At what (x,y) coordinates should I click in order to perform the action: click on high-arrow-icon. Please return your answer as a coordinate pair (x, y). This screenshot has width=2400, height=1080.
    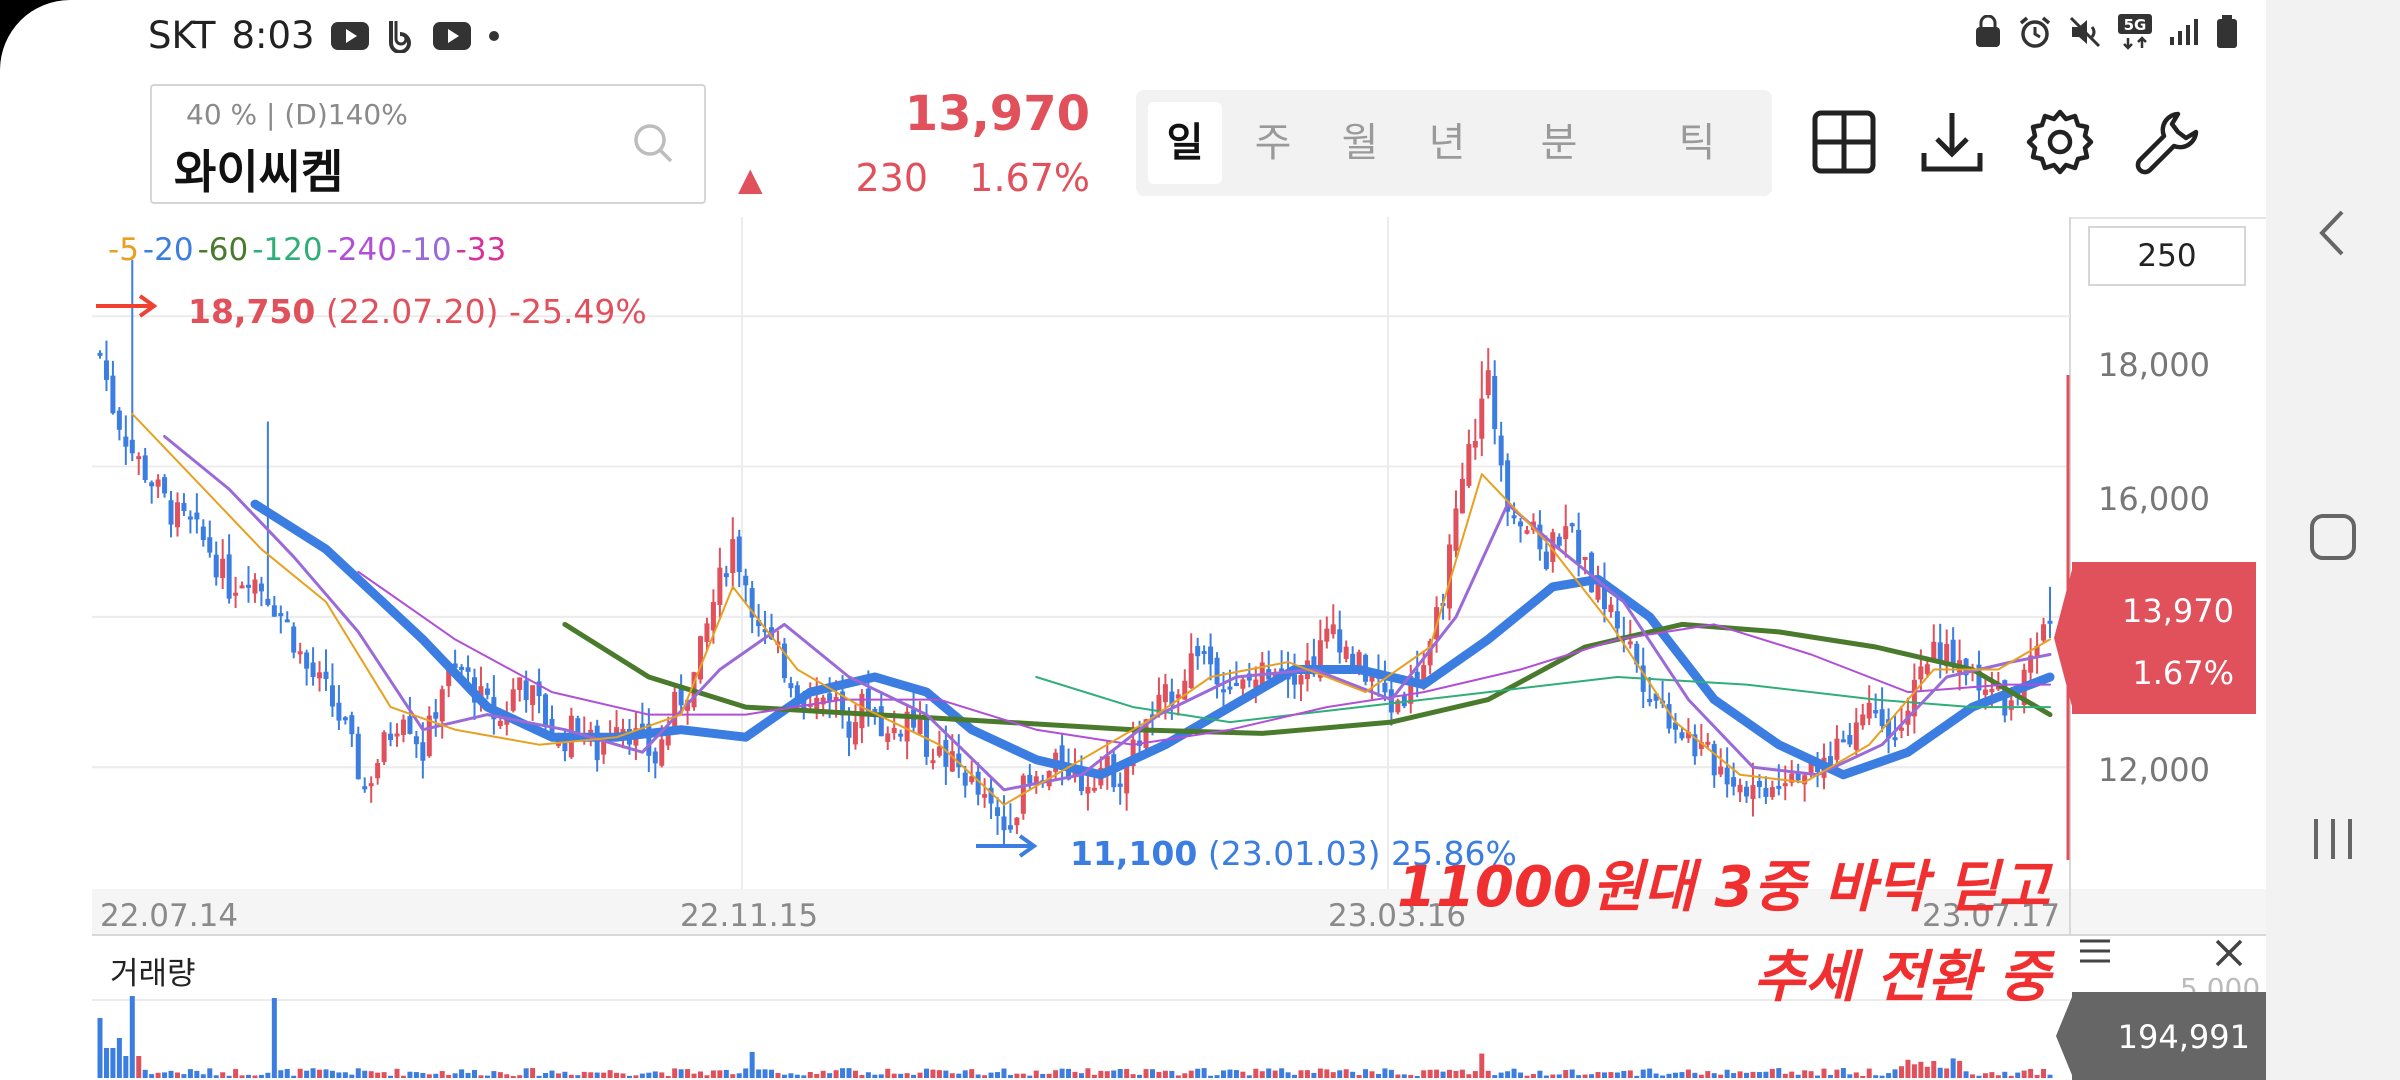
    Looking at the image, I should click on (127, 306).